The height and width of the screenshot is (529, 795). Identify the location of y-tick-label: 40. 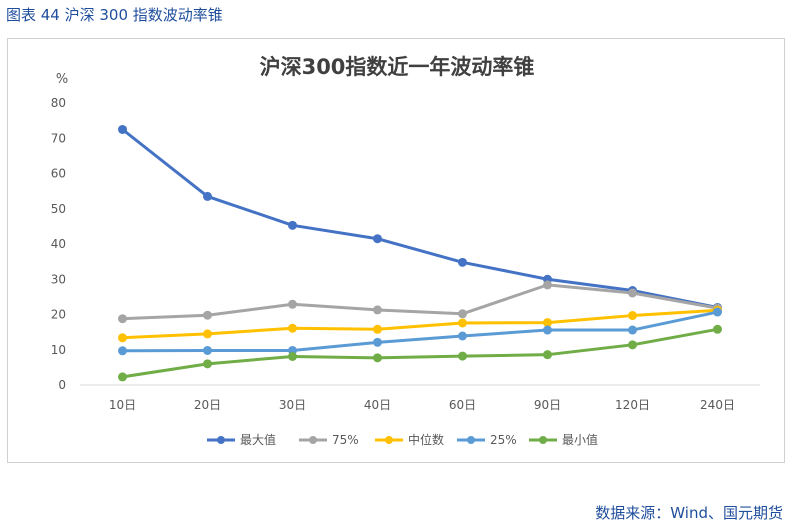
(58, 244).